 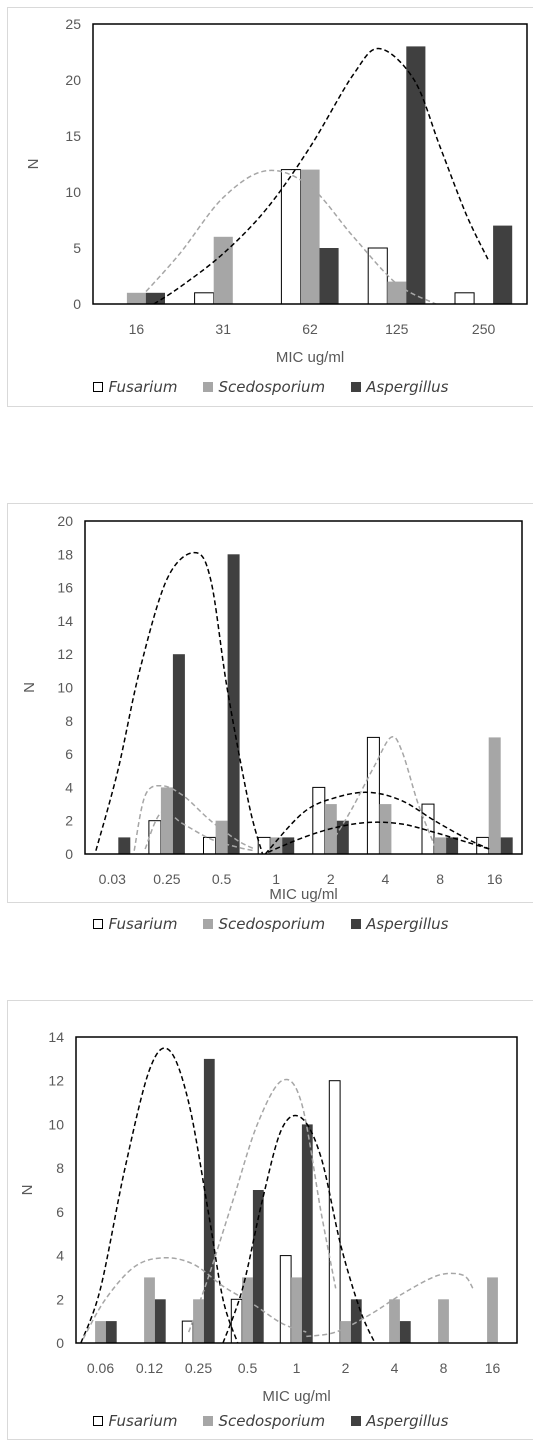 I want to click on x-tick-label: 0.06, so click(x=100, y=1368).